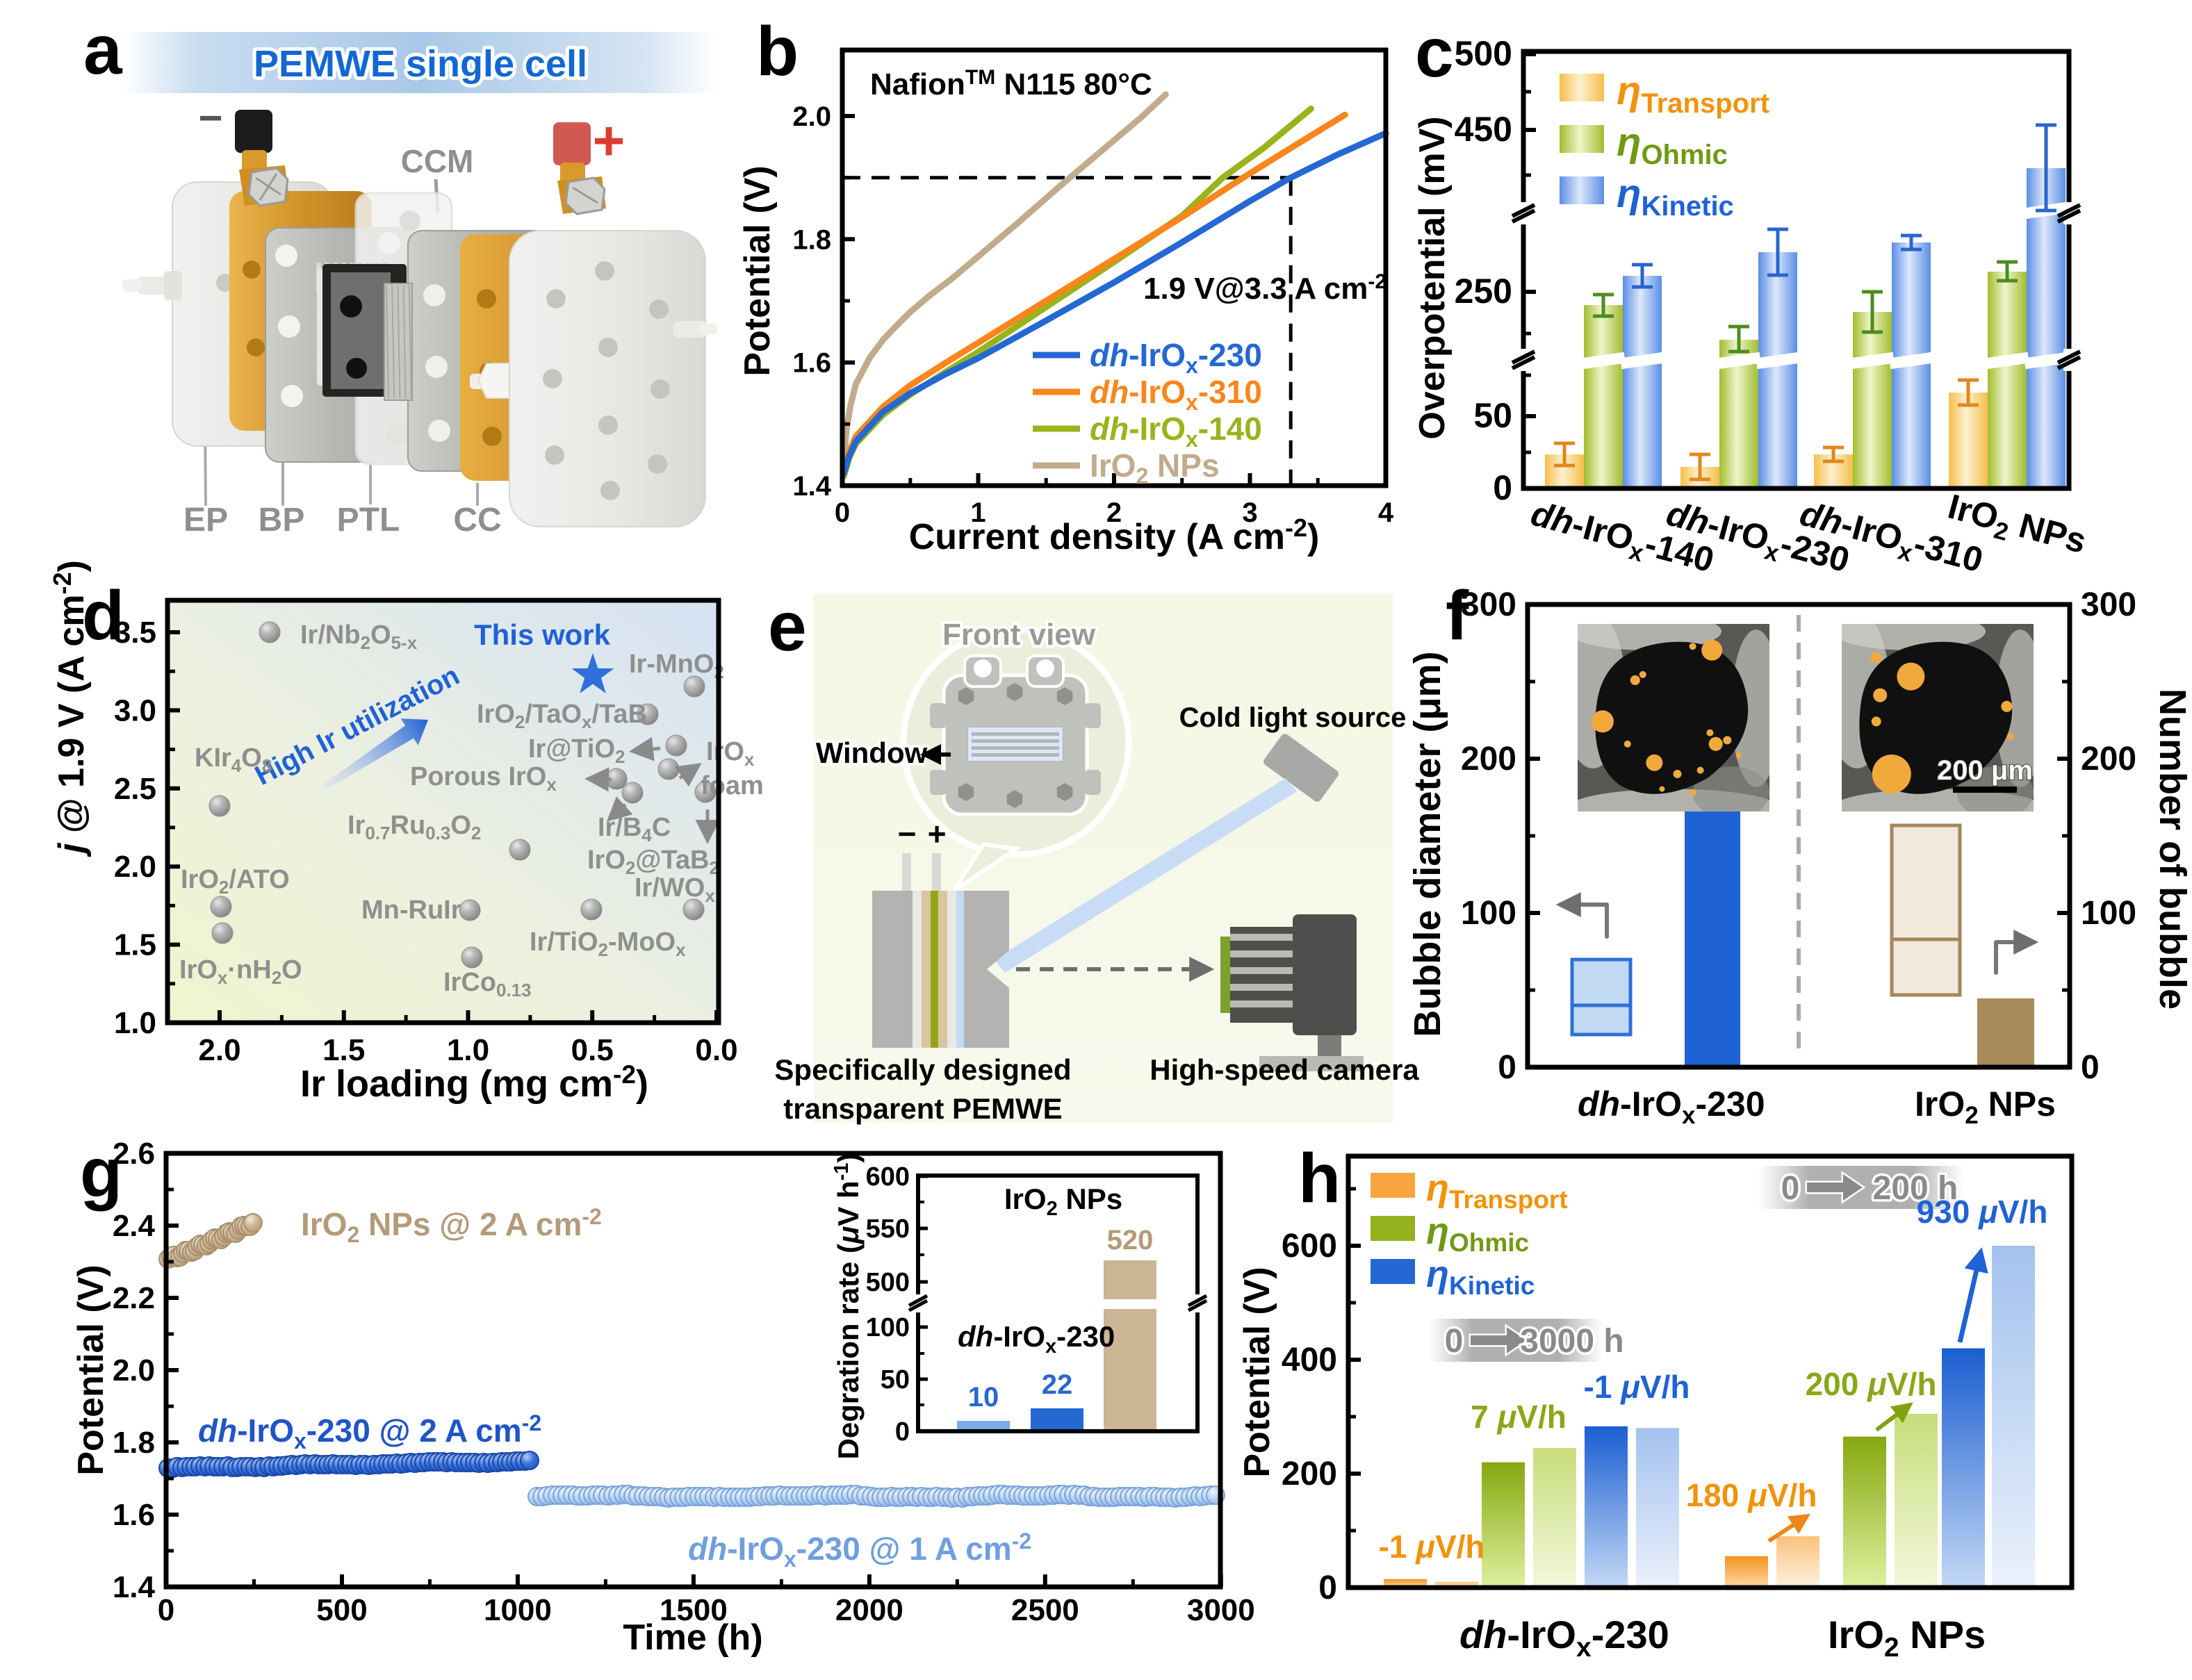 The height and width of the screenshot is (1680, 2192). What do you see at coordinates (1871, 1384) in the screenshot?
I see `svg-text: 200 μV/h` at bounding box center [1871, 1384].